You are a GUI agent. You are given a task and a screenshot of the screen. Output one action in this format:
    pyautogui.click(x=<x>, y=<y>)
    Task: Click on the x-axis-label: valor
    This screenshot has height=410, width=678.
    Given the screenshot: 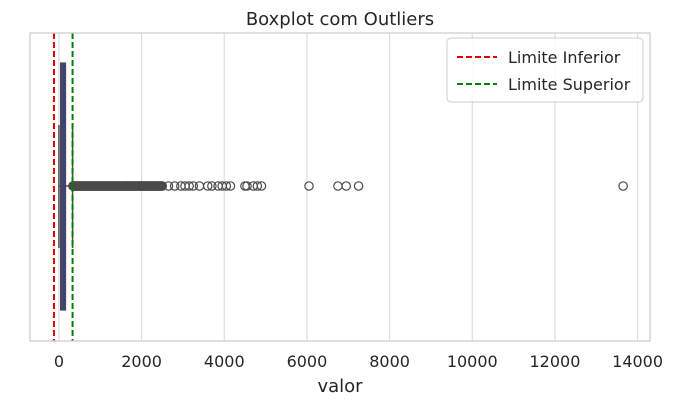 What is the action you would take?
    pyautogui.click(x=340, y=386)
    